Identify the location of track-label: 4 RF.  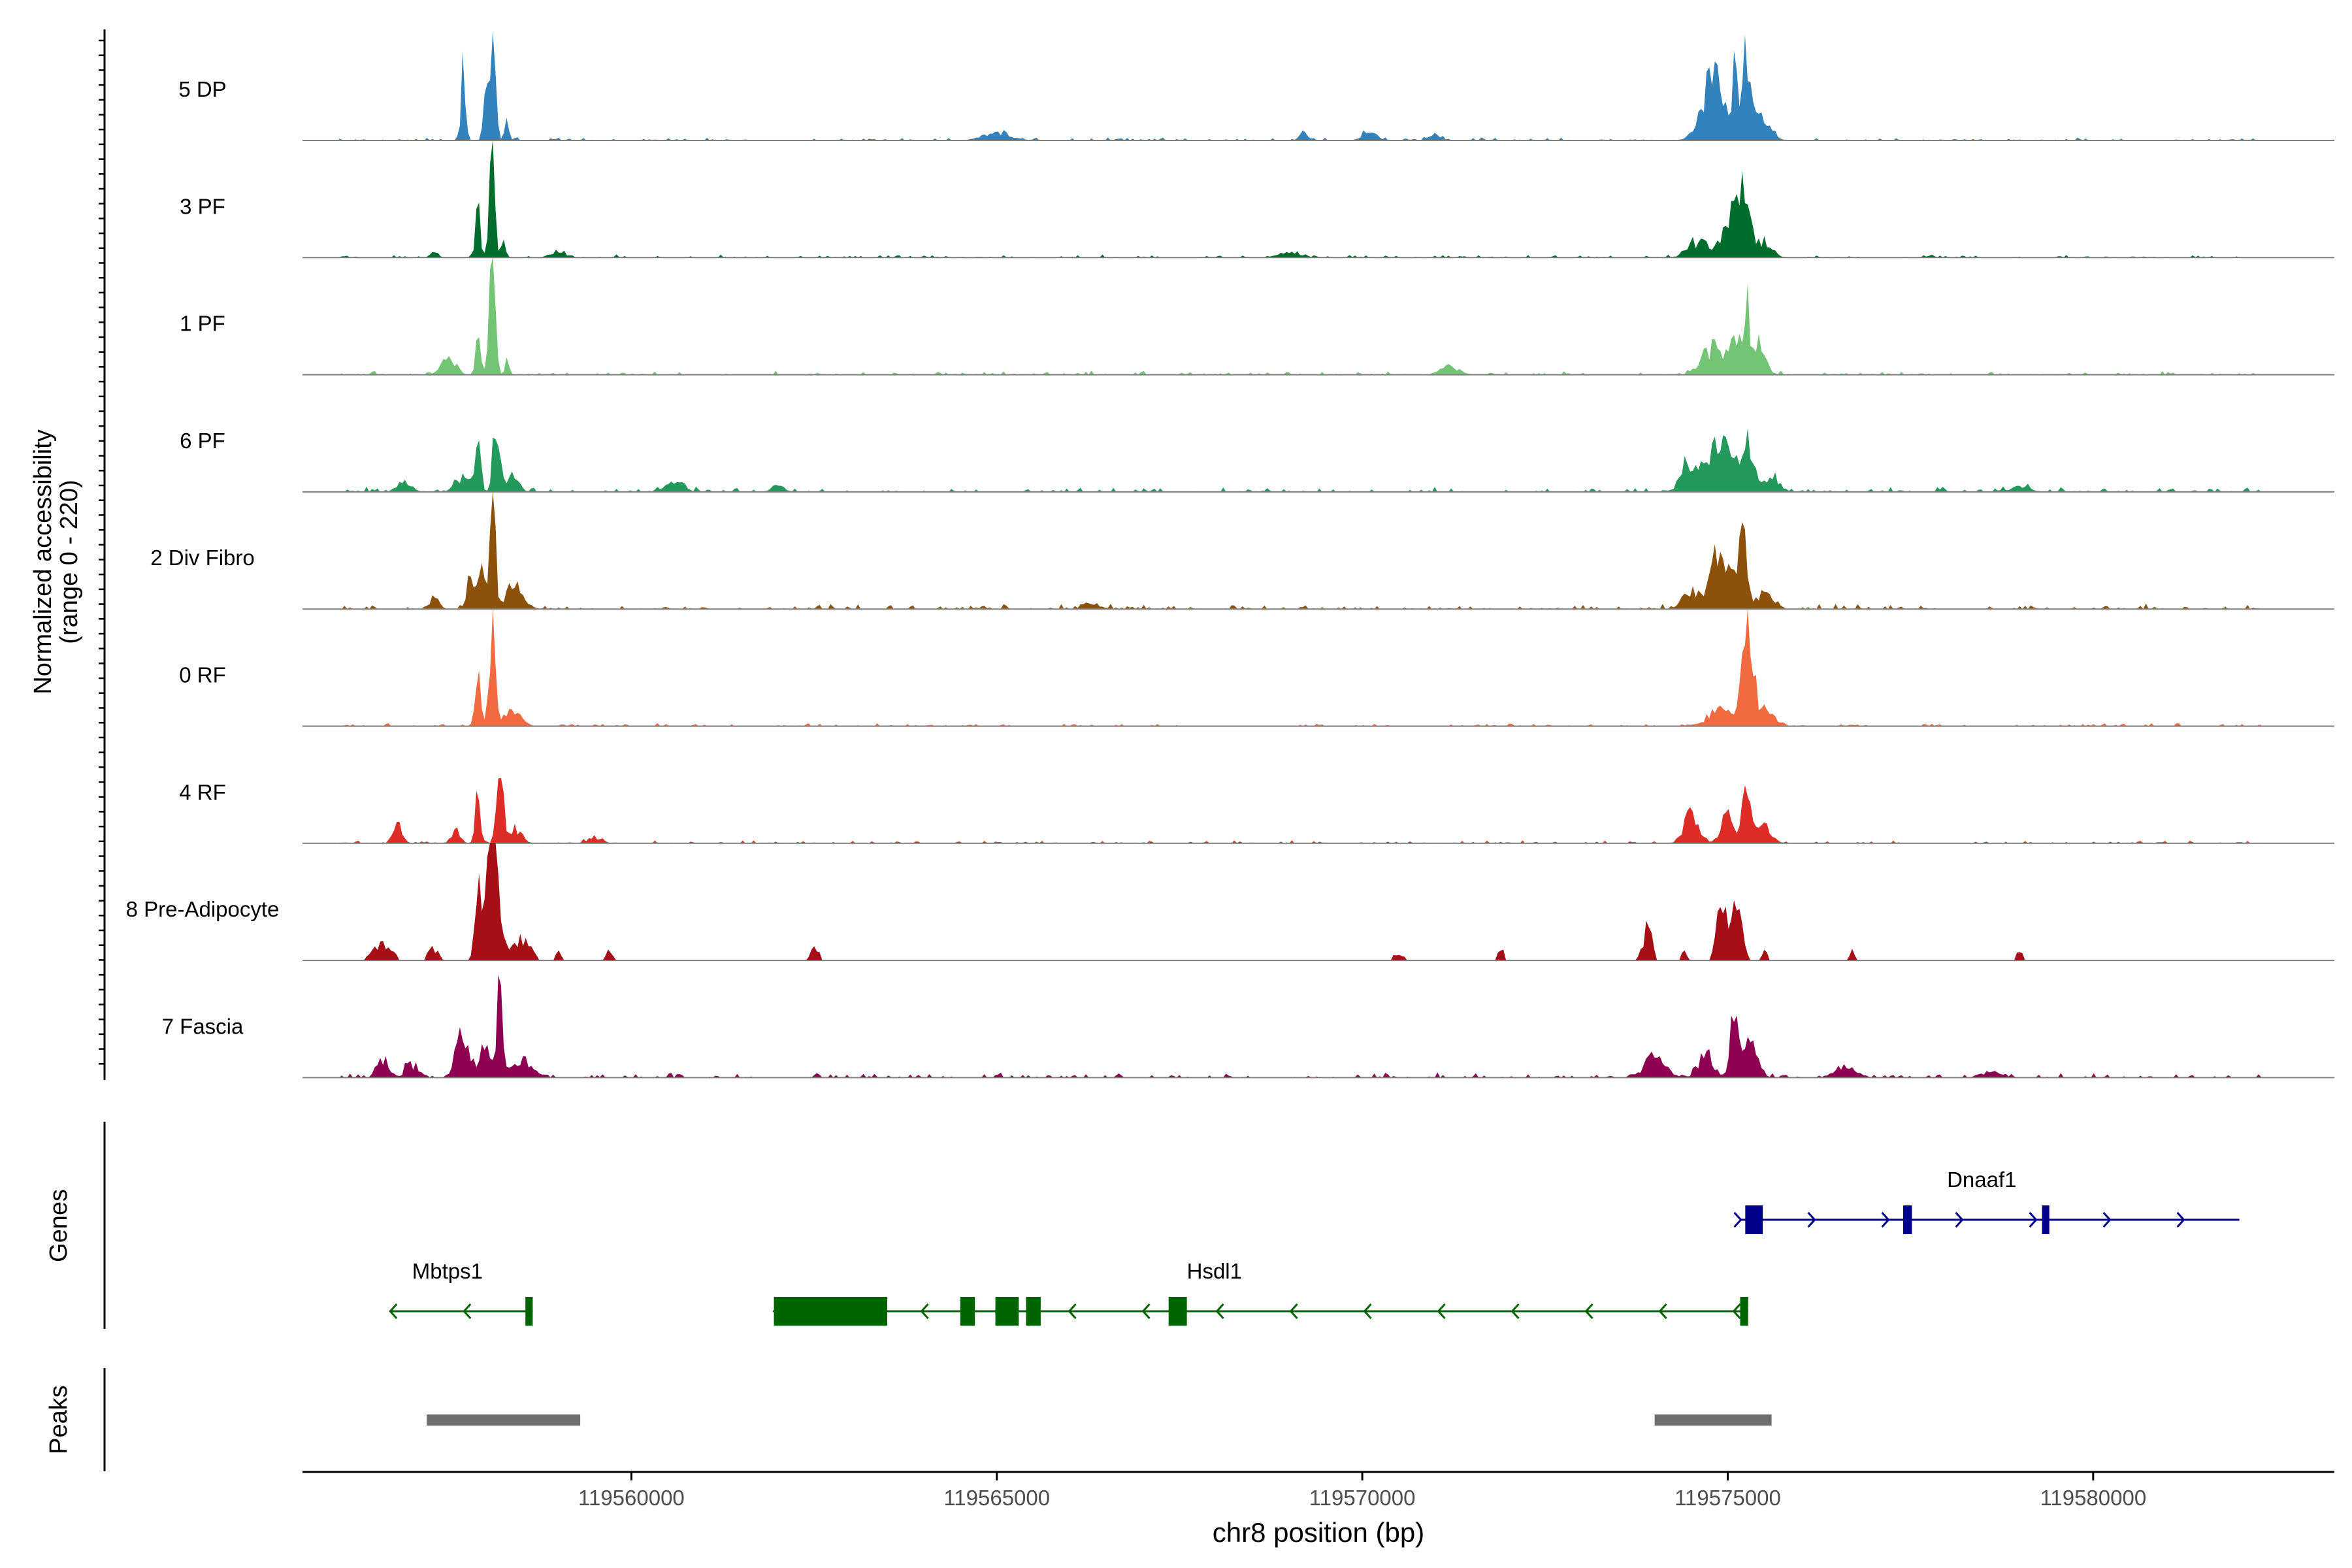
(202, 792).